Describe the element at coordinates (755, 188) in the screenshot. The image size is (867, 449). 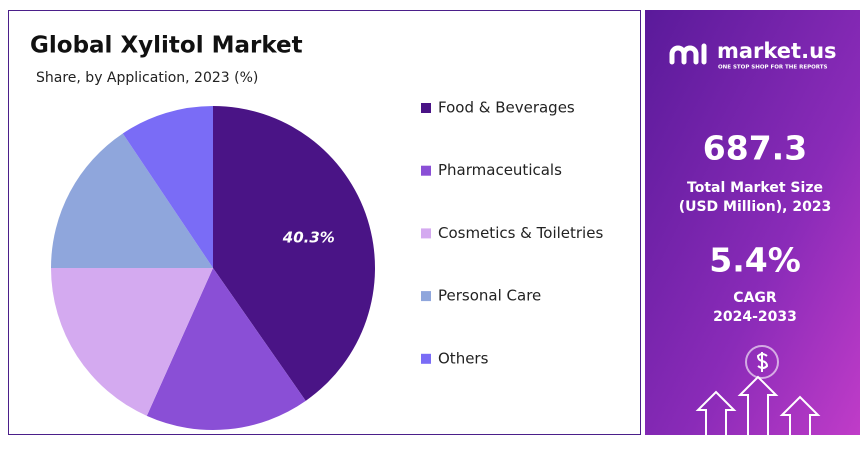
I see `market-size-label: Total Market Size` at that location.